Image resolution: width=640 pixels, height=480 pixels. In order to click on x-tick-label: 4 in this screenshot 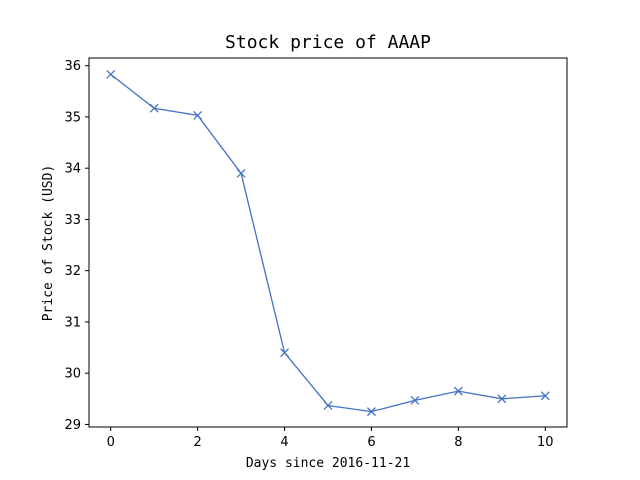, I will do `click(284, 442)`.